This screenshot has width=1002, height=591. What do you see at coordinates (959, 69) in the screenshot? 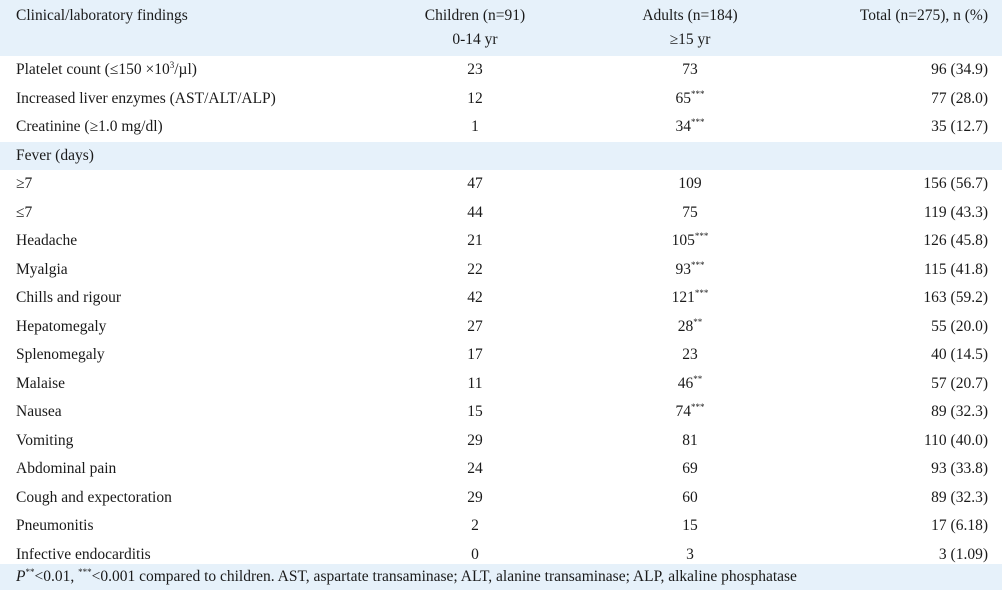
I see `total-value: 96 (34.9)` at bounding box center [959, 69].